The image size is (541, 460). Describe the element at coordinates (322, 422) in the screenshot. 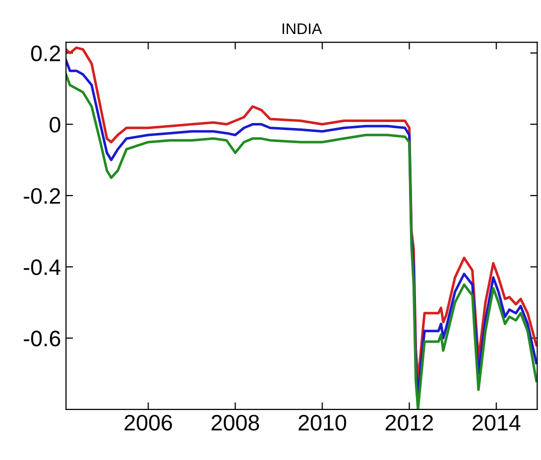

I see `x-tick-label: 2010` at that location.